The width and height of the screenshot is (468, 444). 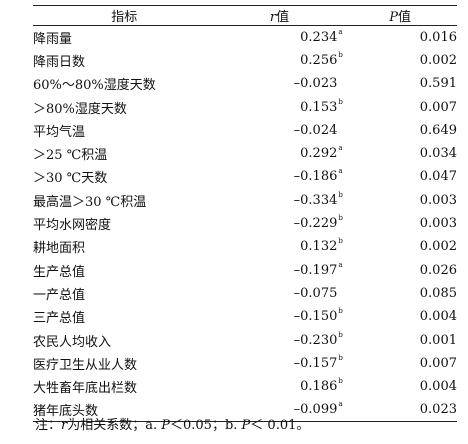 What do you see at coordinates (85, 389) in the screenshot?
I see `indicator-cell: 大牲畜年底出栏数` at bounding box center [85, 389].